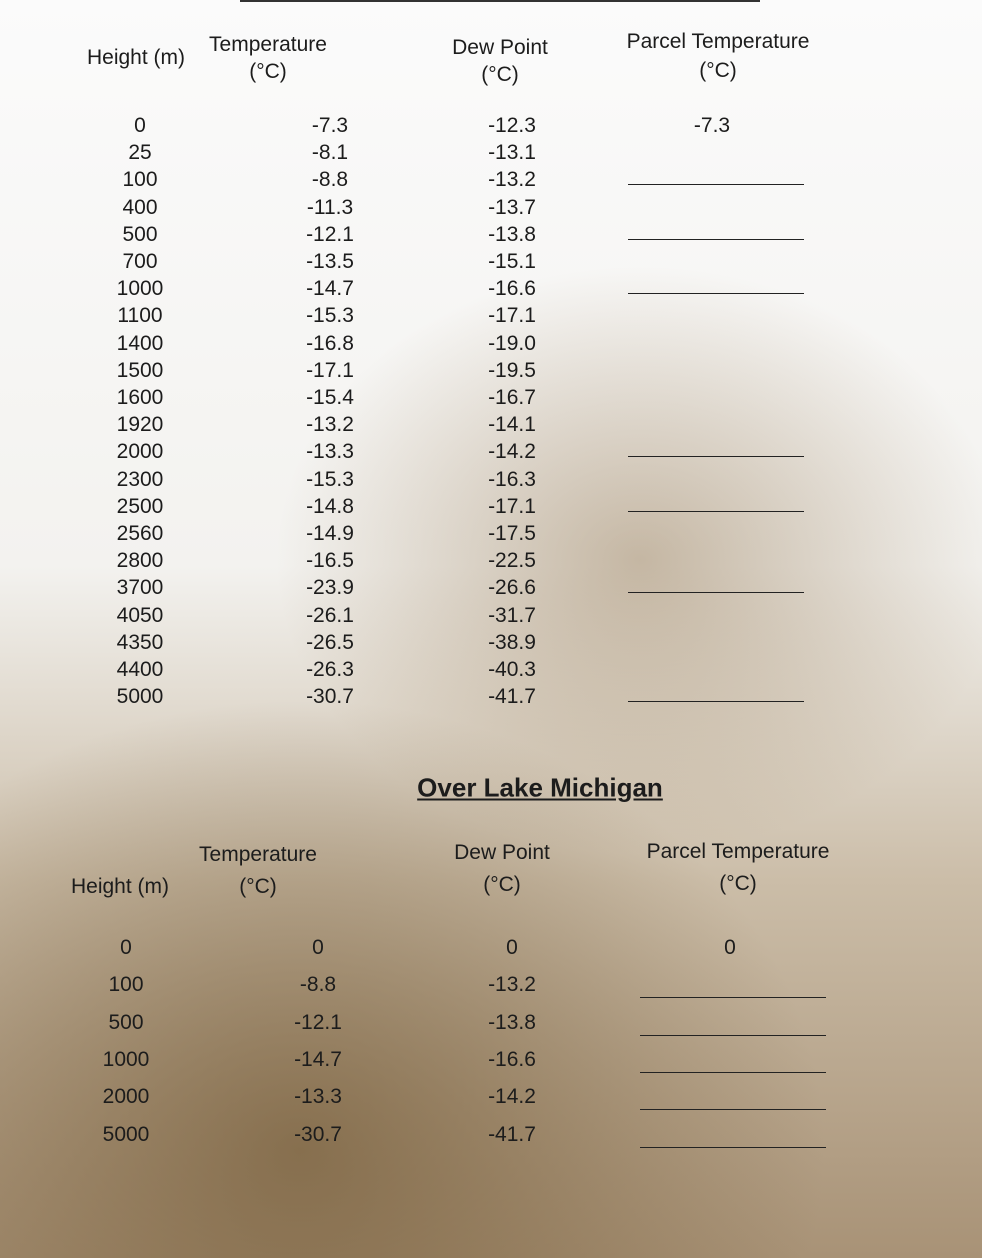 This screenshot has width=982, height=1258. What do you see at coordinates (318, 1097) in the screenshot?
I see `table-cell: -13.3` at bounding box center [318, 1097].